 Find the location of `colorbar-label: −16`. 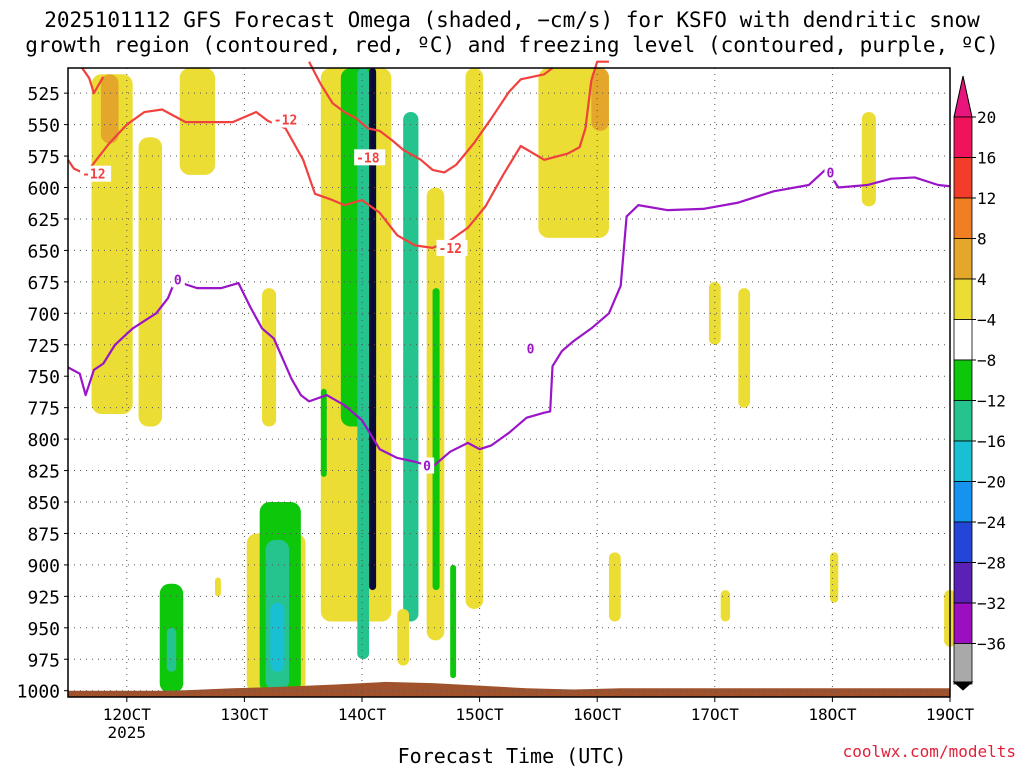

colorbar-label: −16 is located at coordinates (991, 441).